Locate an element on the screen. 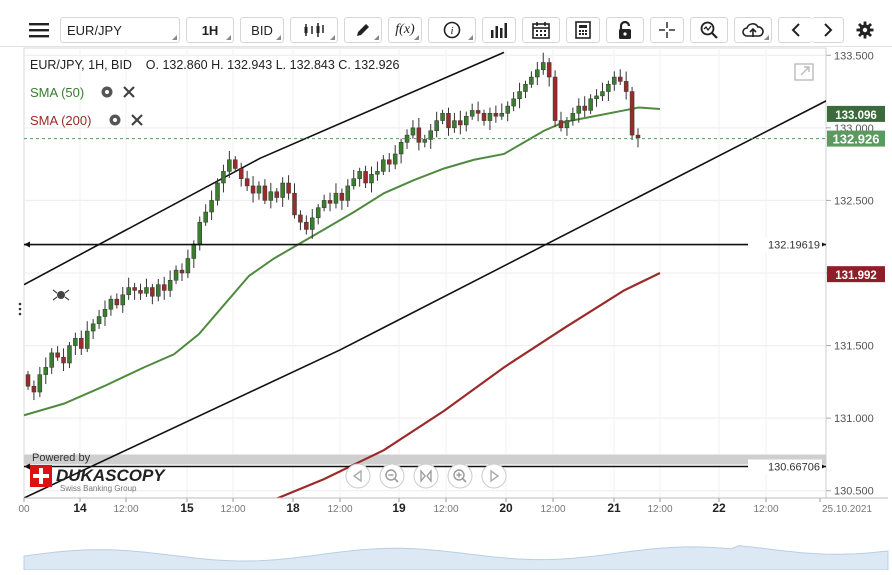 The image size is (892, 575). menu-button is located at coordinates (39, 30).